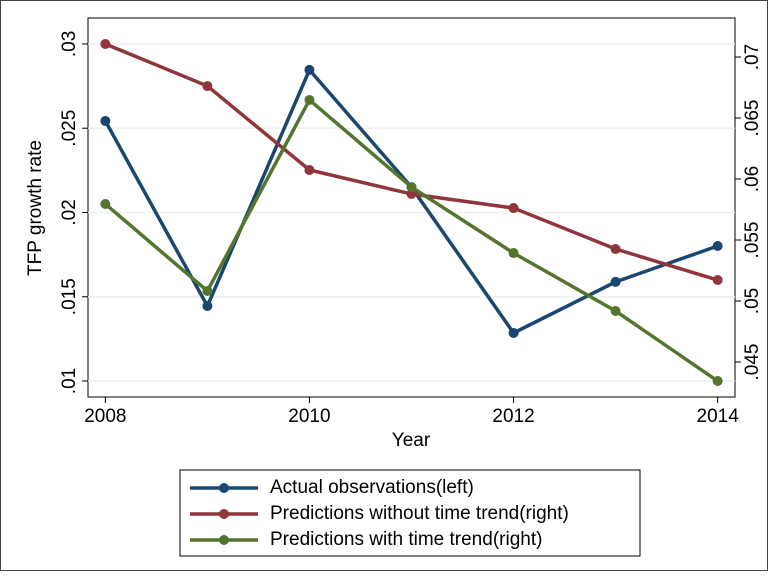  I want to click on legend-label: Predictions with time trend(right), so click(406, 539).